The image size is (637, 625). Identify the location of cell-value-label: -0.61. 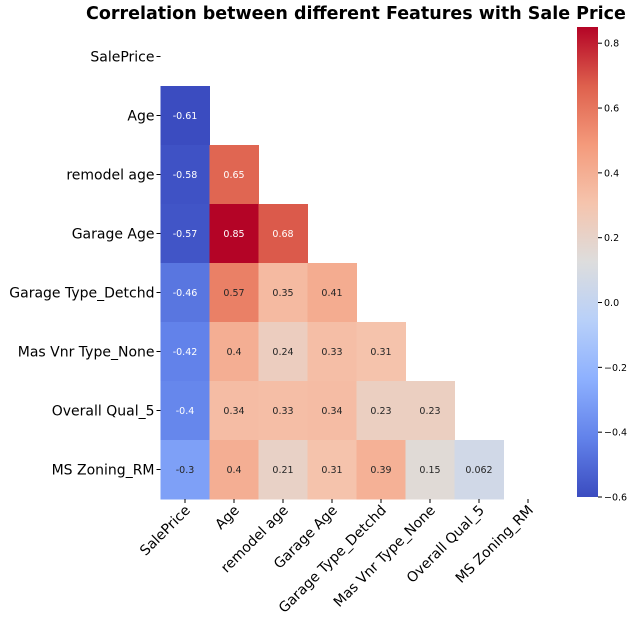
(185, 116).